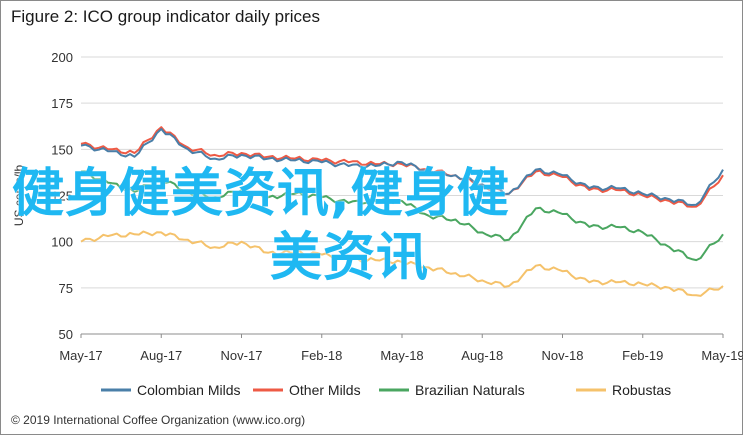 The image size is (743, 436). Describe the element at coordinates (722, 355) in the screenshot. I see `x-tick-label: May-19` at that location.